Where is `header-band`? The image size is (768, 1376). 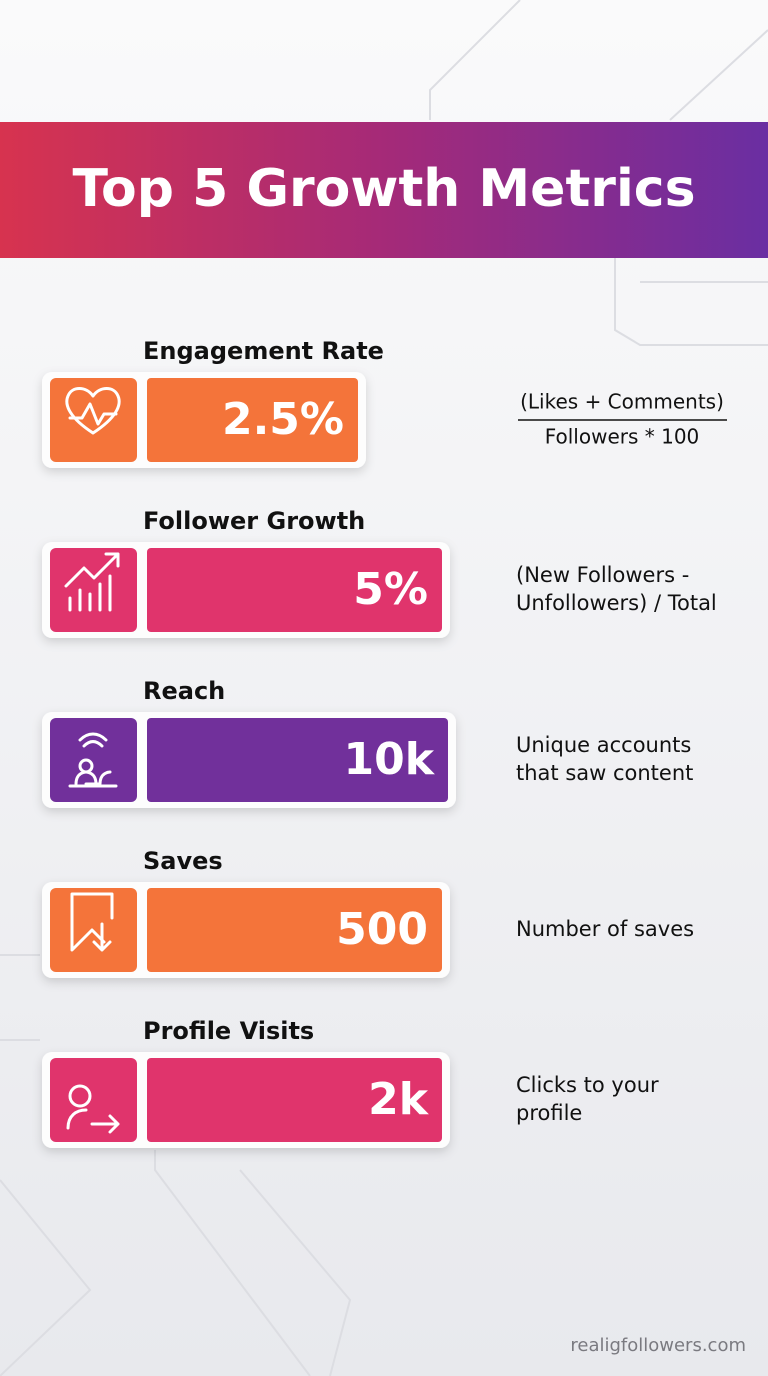
header-band is located at coordinates (384, 190).